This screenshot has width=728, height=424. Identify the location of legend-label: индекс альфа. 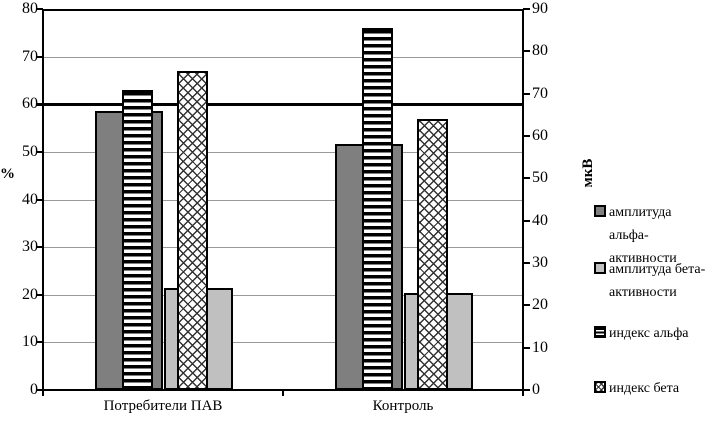
(648, 333).